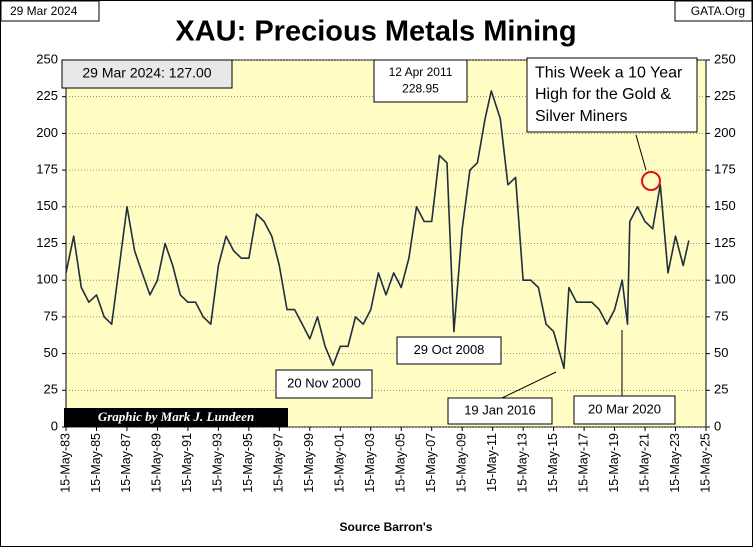 The image size is (753, 547). What do you see at coordinates (603, 94) in the screenshot?
I see `annotation-text: High for the Gold &` at bounding box center [603, 94].